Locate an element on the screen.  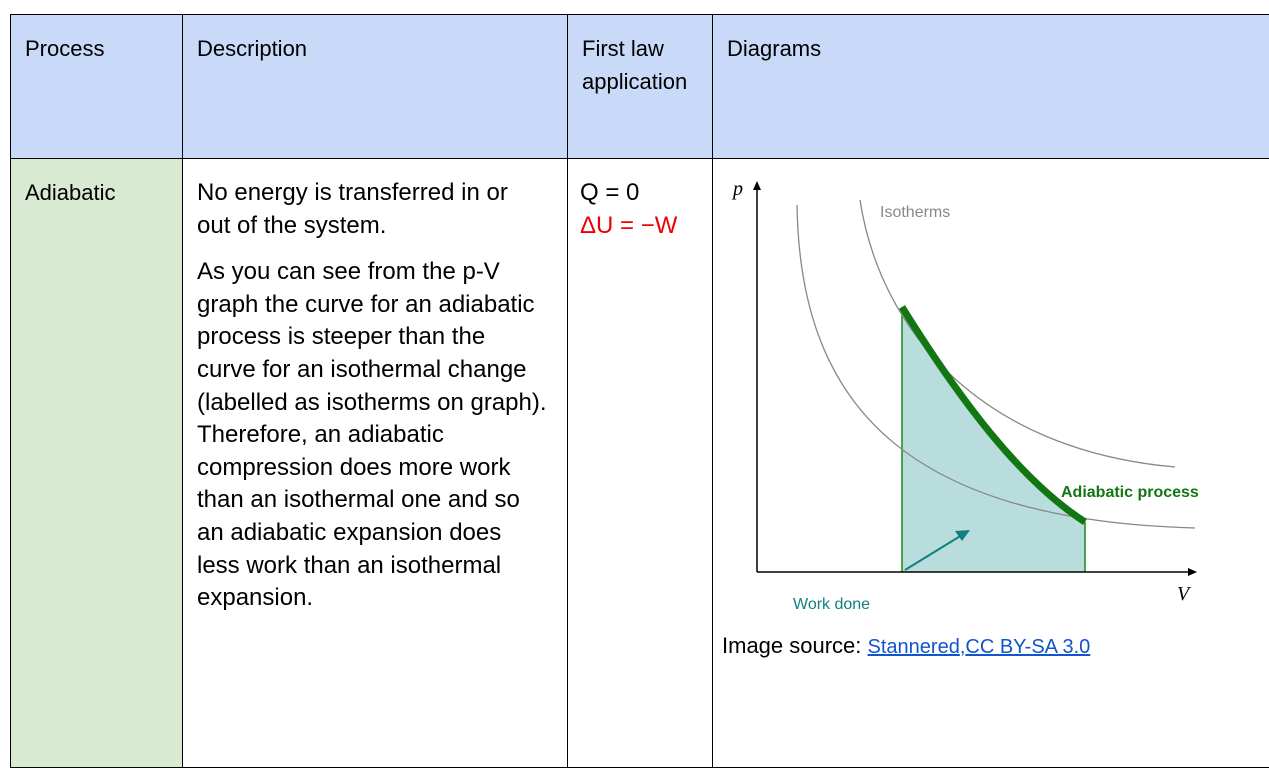
equation: Q = 0 is located at coordinates (610, 192).